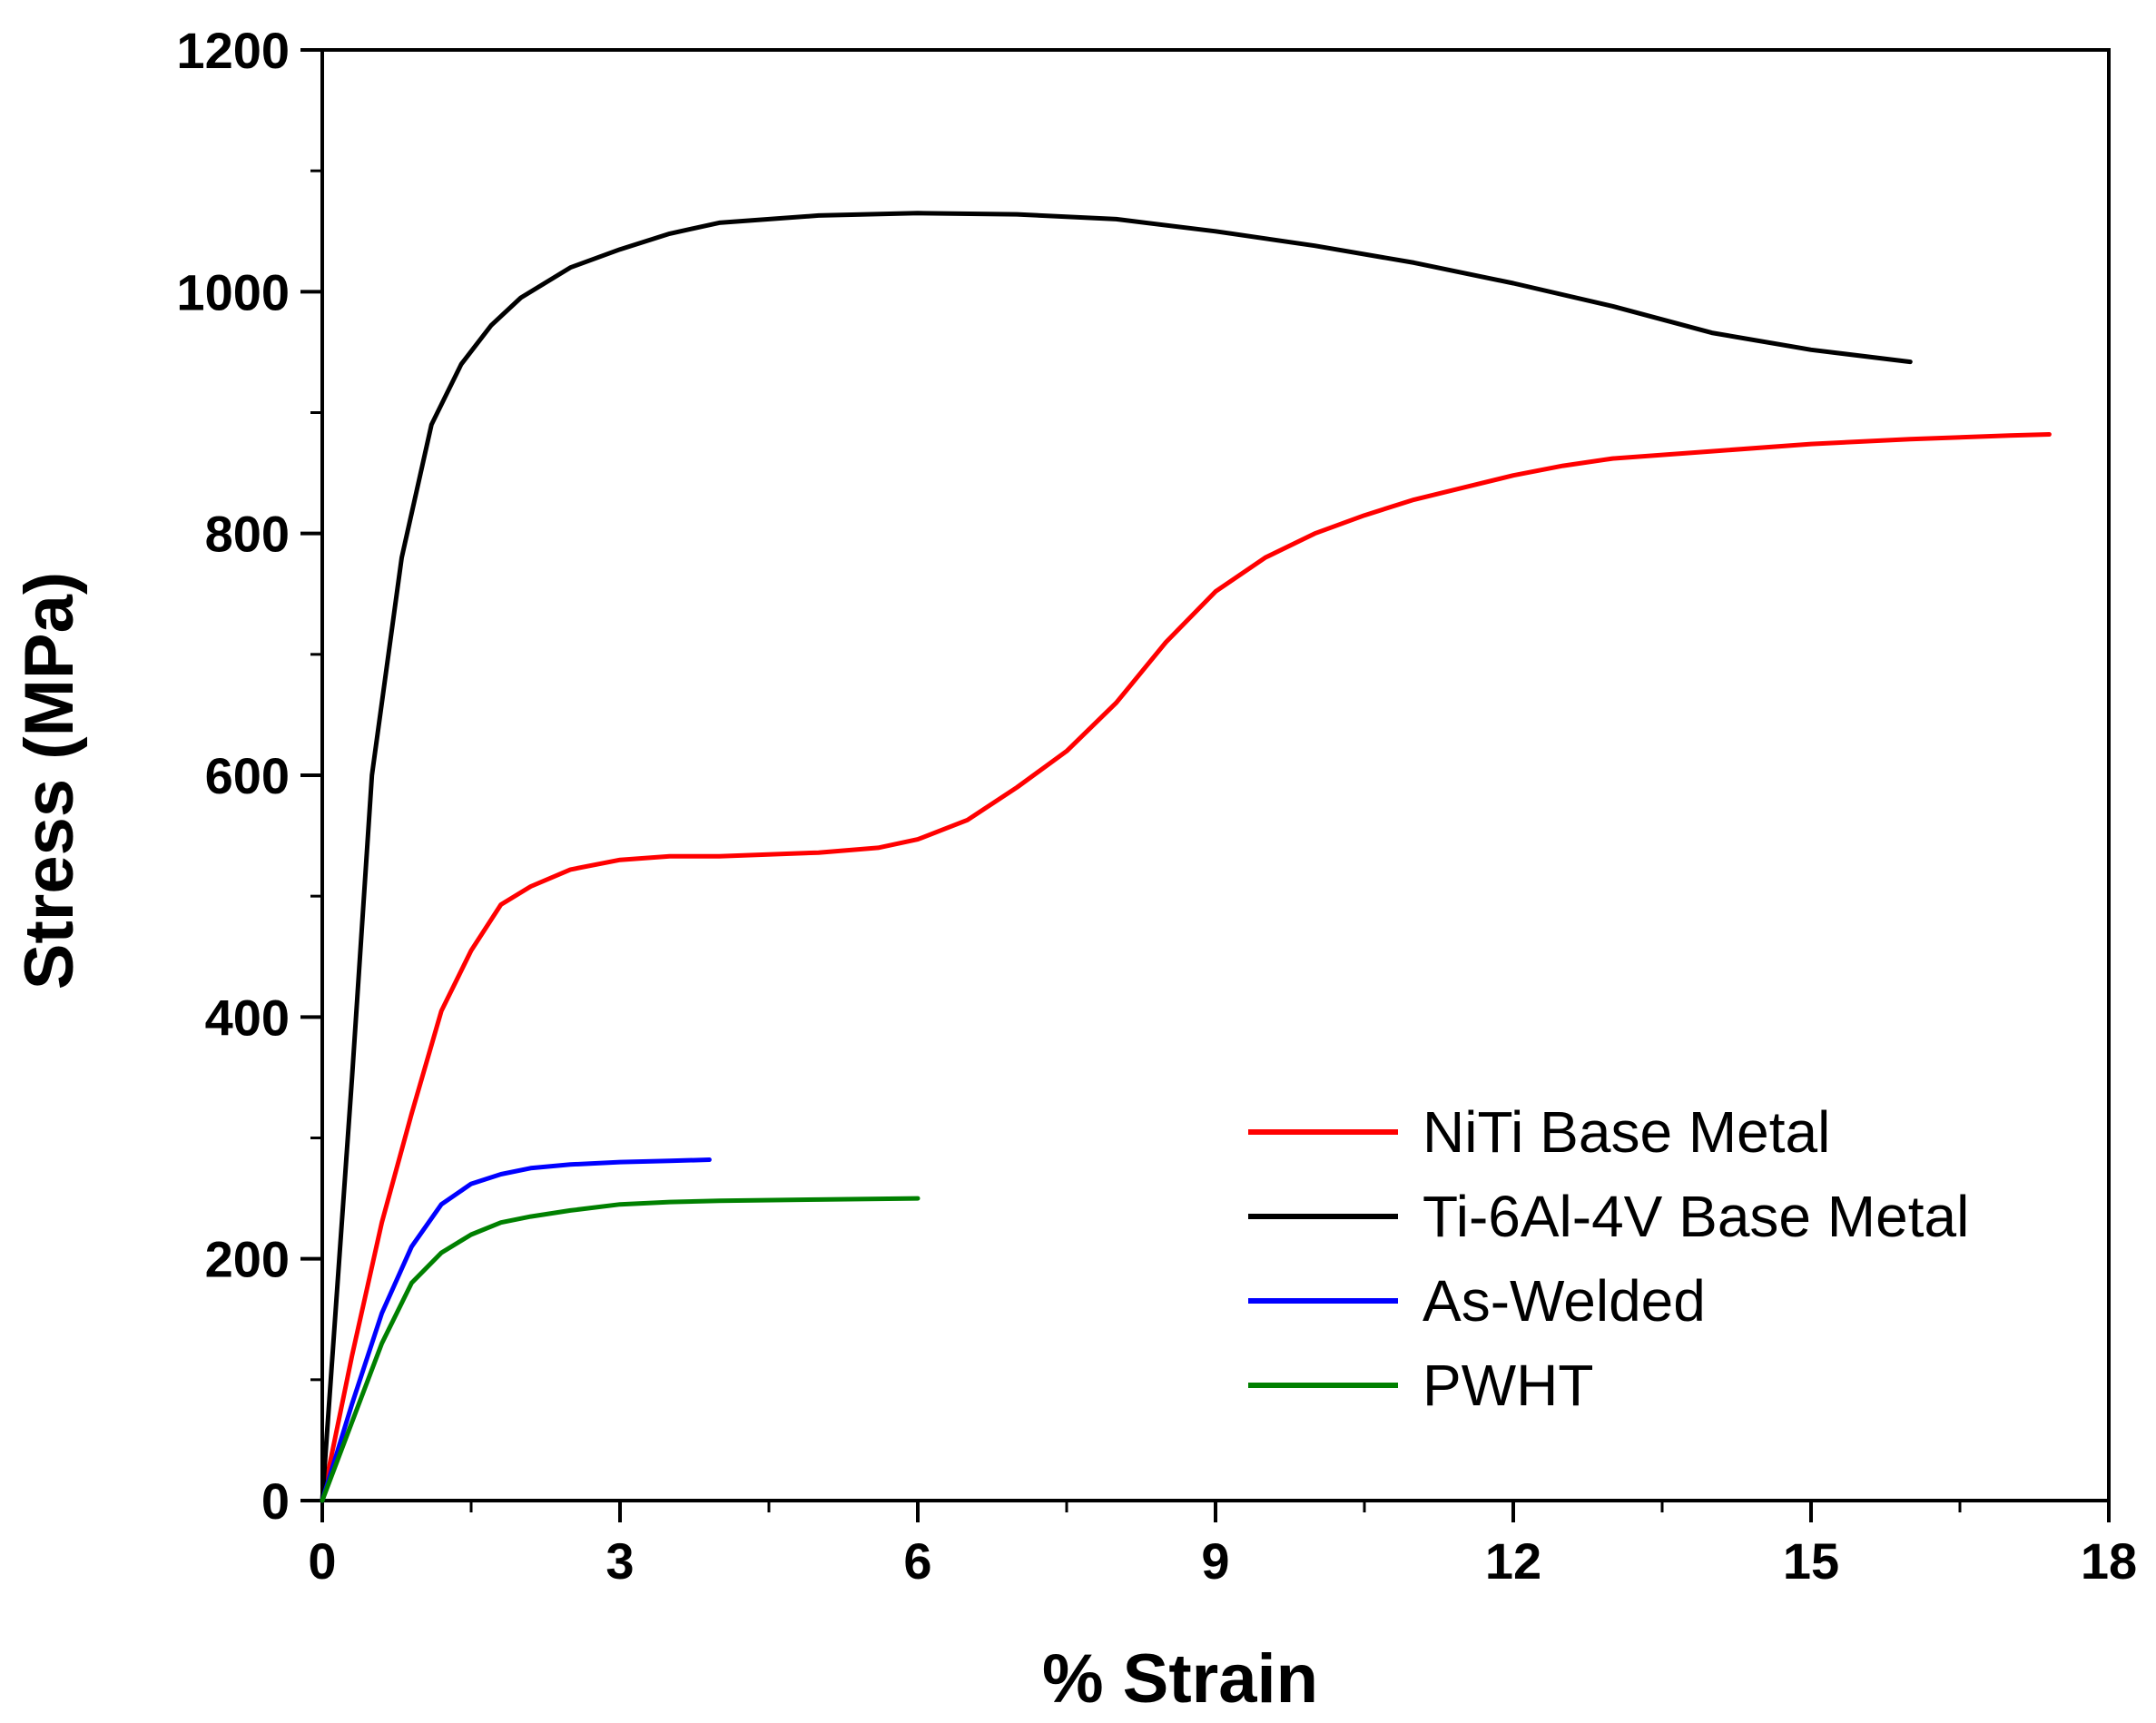 This screenshot has height=1723, width=2156. I want to click on legend-label: As-Welded, so click(1564, 1301).